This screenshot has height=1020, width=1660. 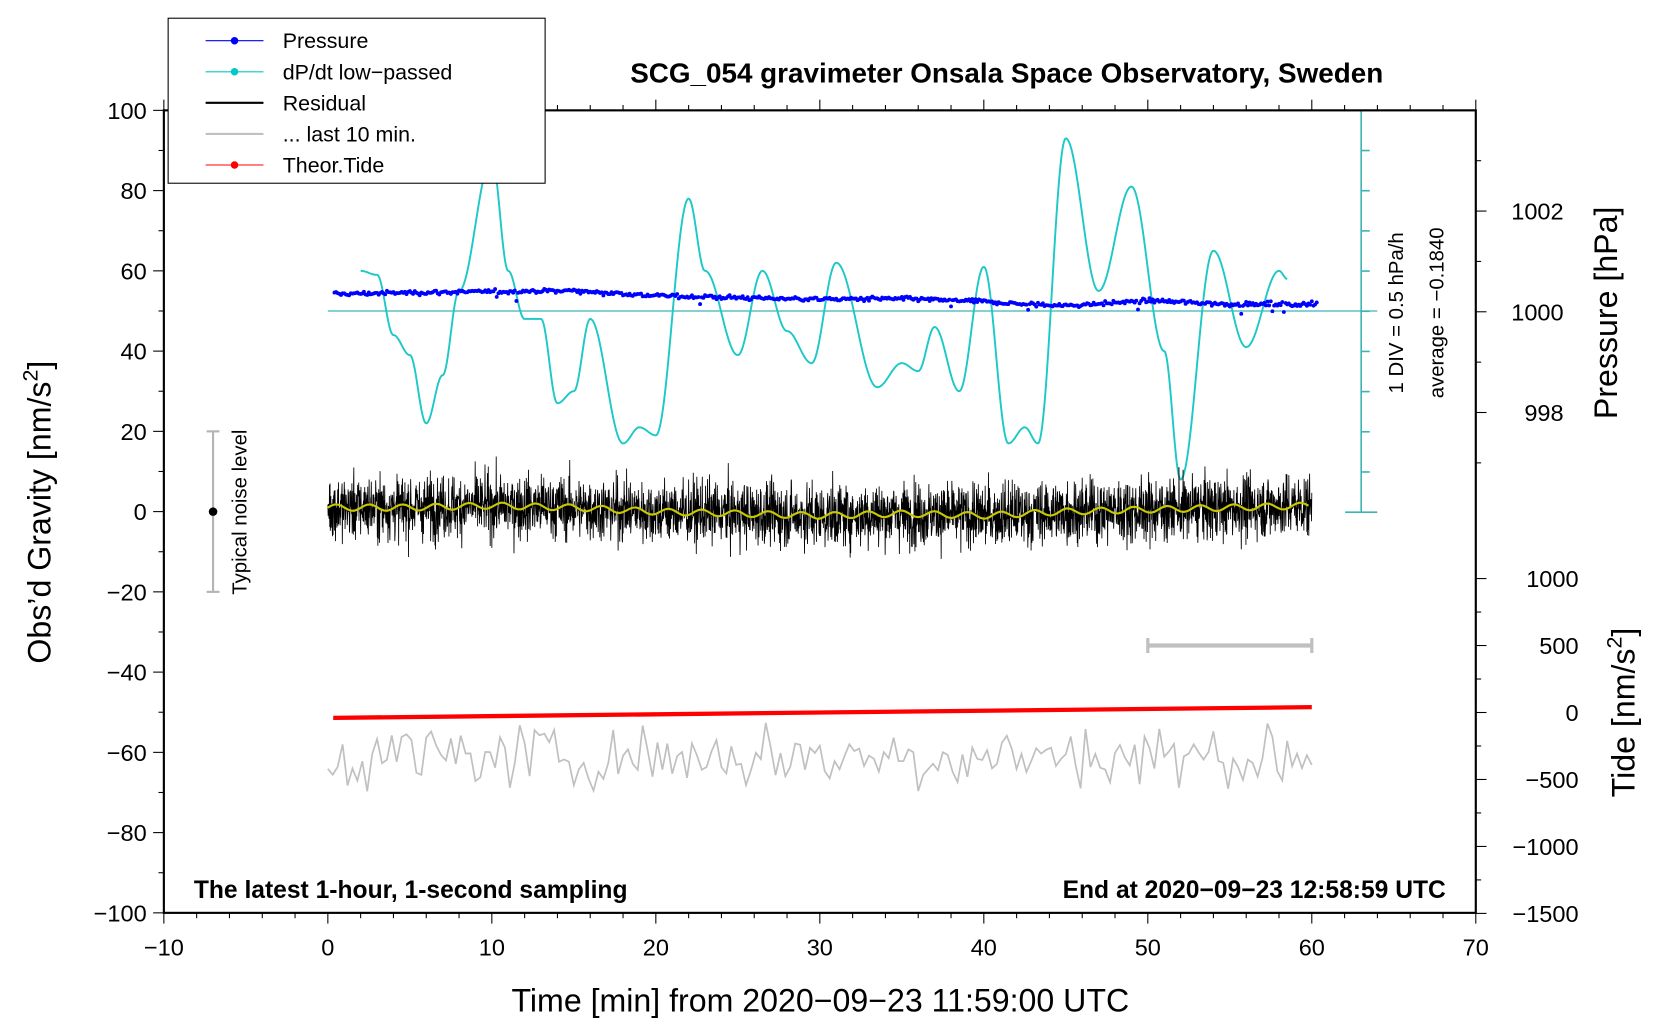 I want to click on noise-level-dot, so click(x=213, y=511).